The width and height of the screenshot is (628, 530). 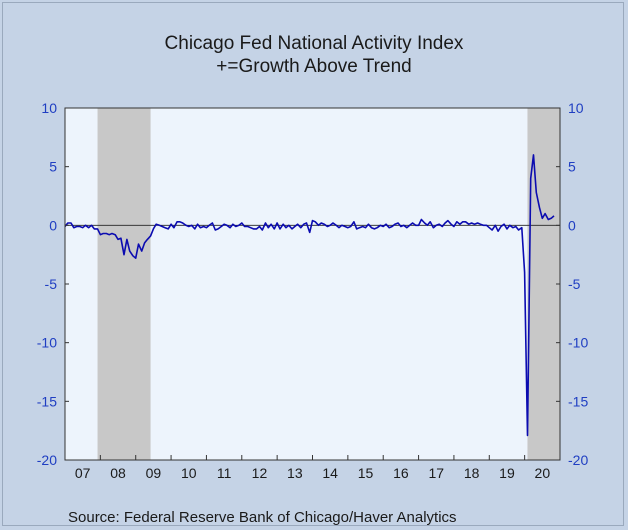 What do you see at coordinates (53, 225) in the screenshot?
I see `y-tick-label-left: 0` at bounding box center [53, 225].